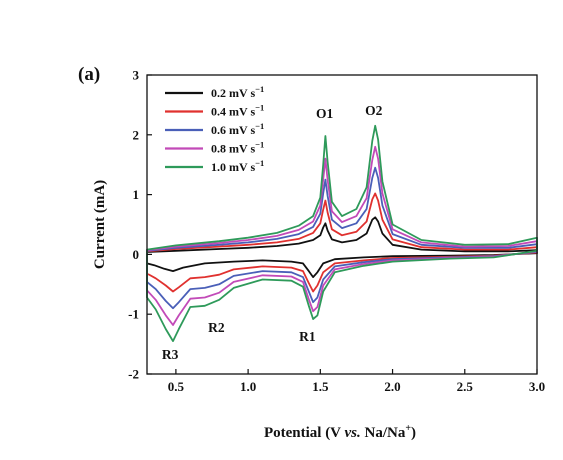  I want to click on y-tick-label: 2, so click(136, 134).